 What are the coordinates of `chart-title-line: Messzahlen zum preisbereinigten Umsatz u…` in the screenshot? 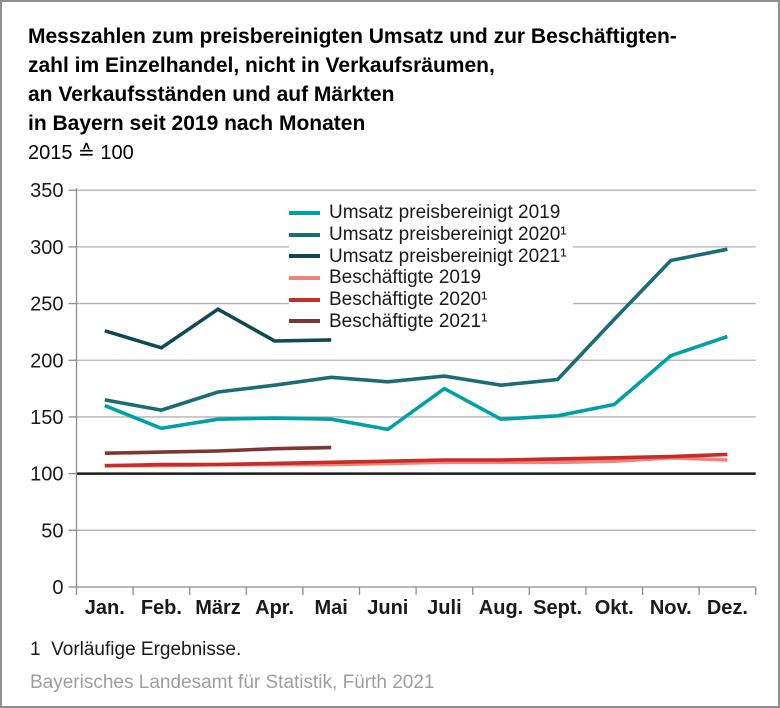 It's located at (352, 36).